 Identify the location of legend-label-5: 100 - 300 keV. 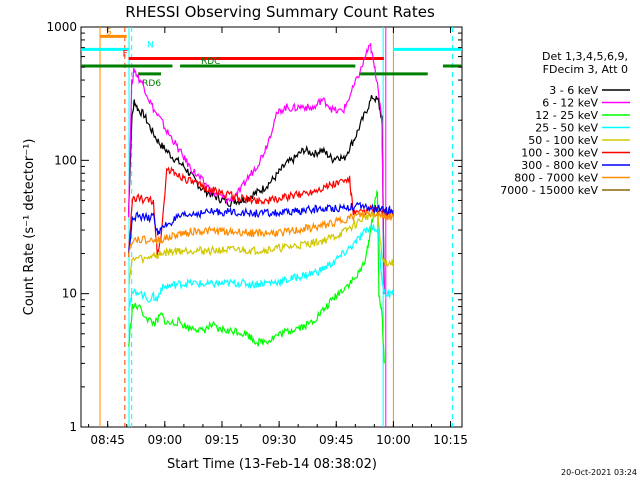
(559, 153).